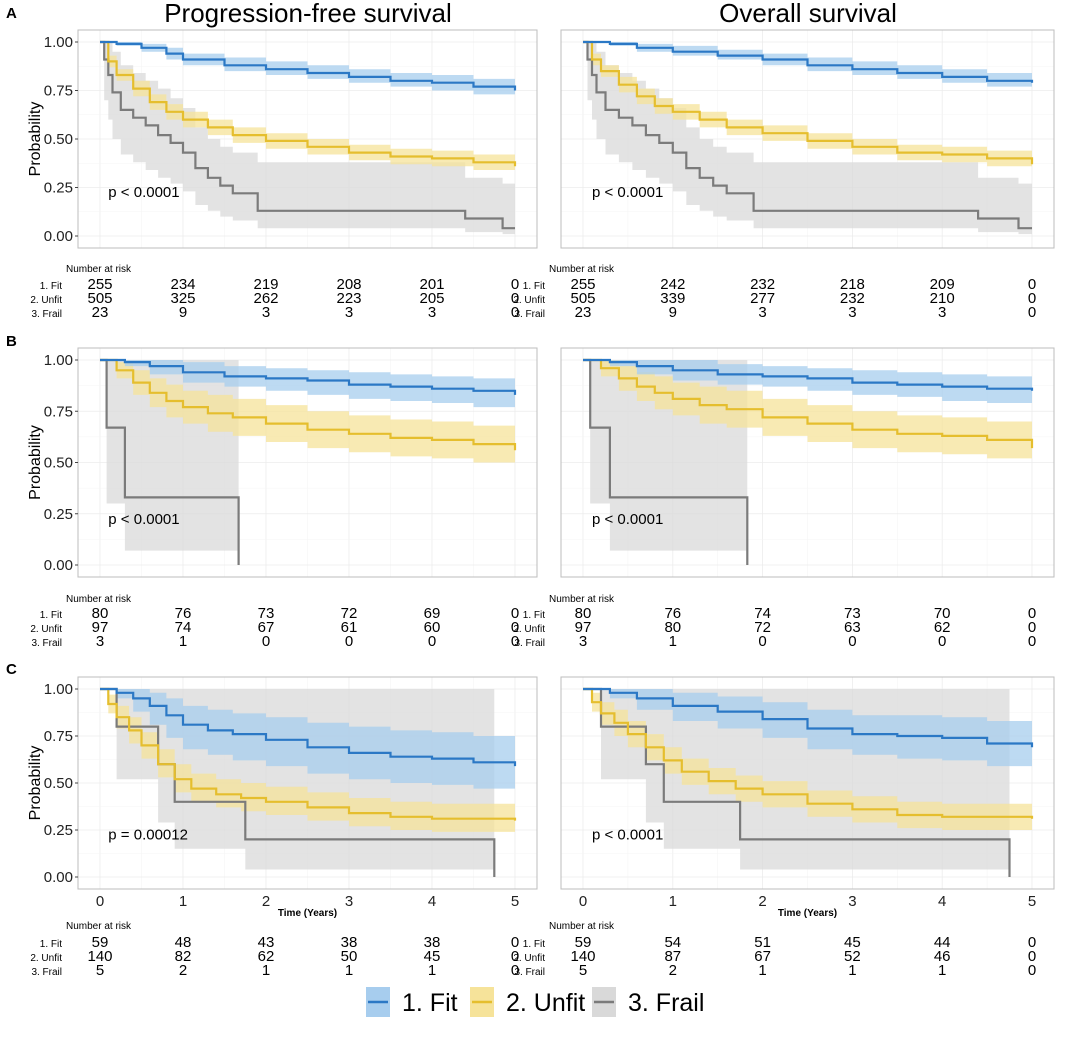  I want to click on risk-table-count: 201, so click(431, 284).